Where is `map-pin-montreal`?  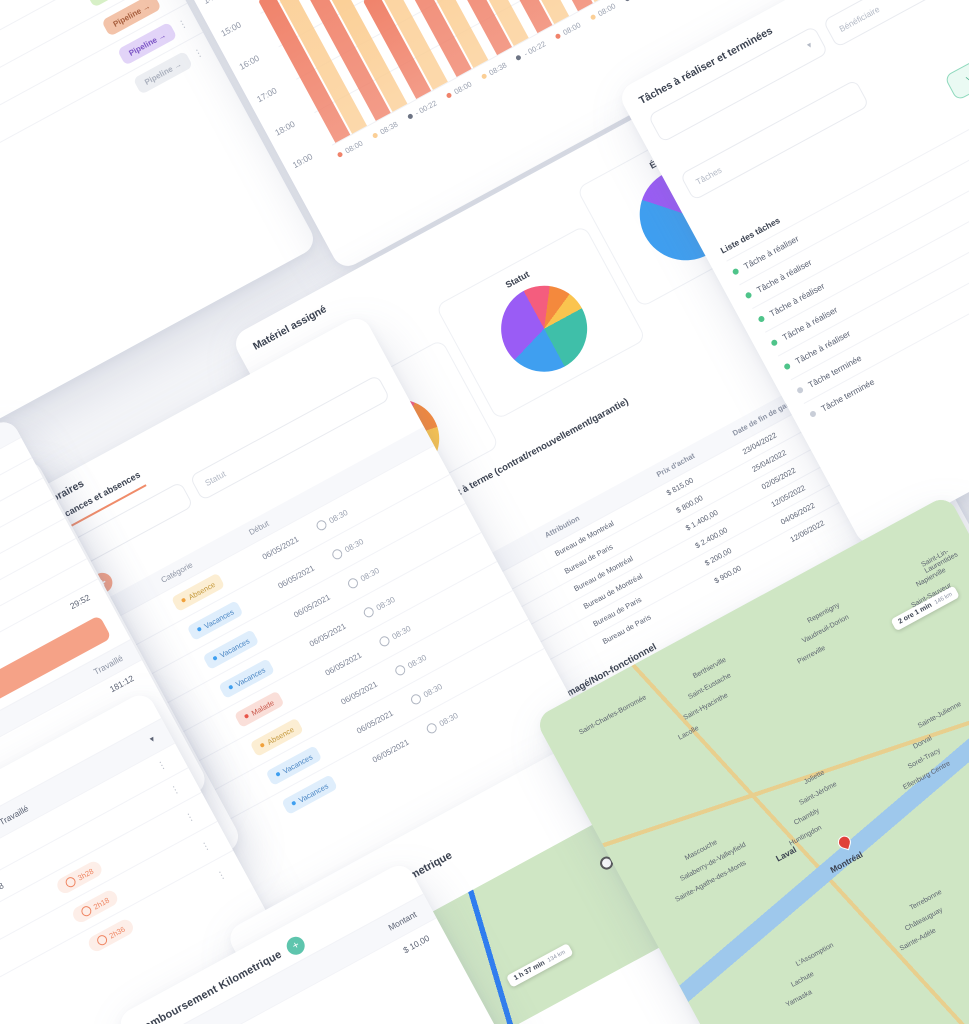
map-pin-montreal is located at coordinates (844, 842).